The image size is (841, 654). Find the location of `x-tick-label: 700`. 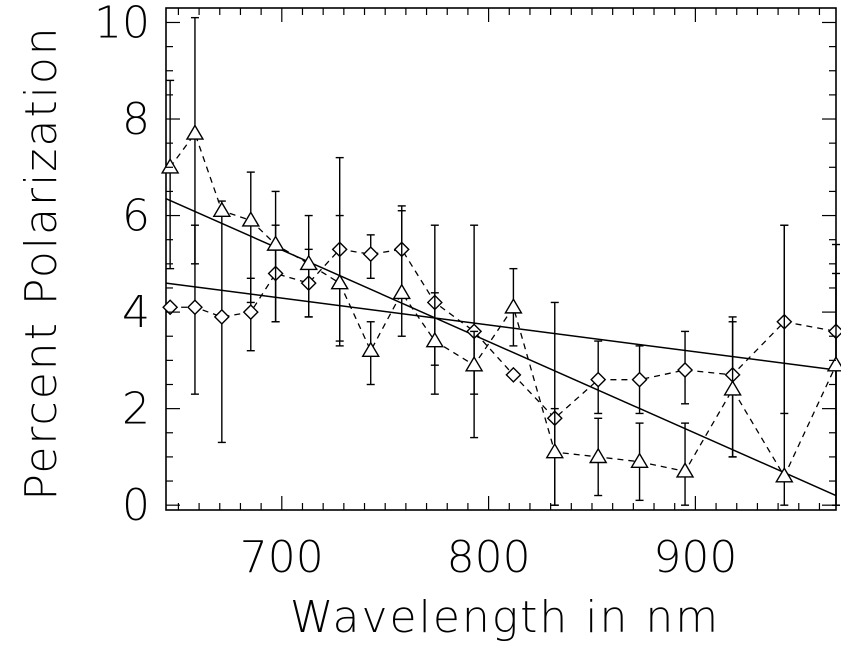

x-tick-label: 700 is located at coordinates (282, 557).